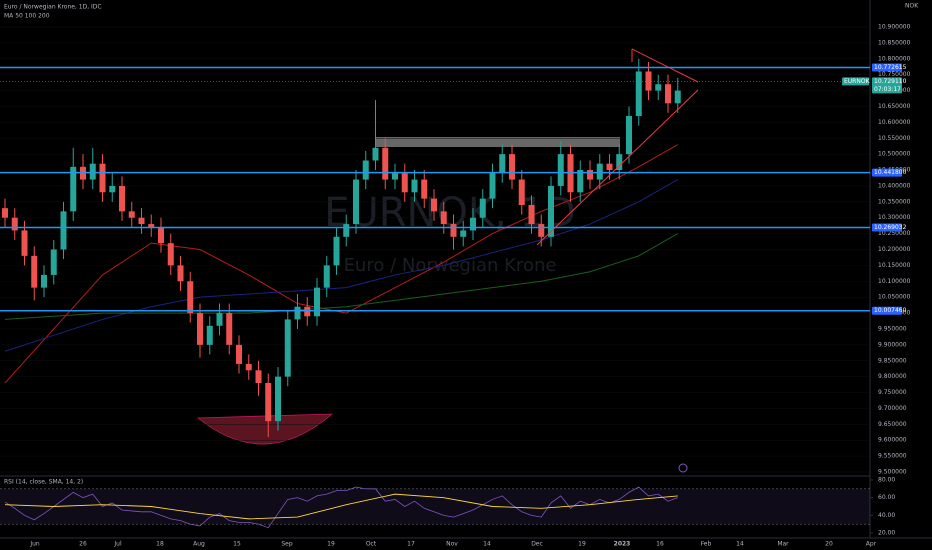 This screenshot has height=550, width=932. I want to click on x-tick-label: Nov, so click(452, 544).